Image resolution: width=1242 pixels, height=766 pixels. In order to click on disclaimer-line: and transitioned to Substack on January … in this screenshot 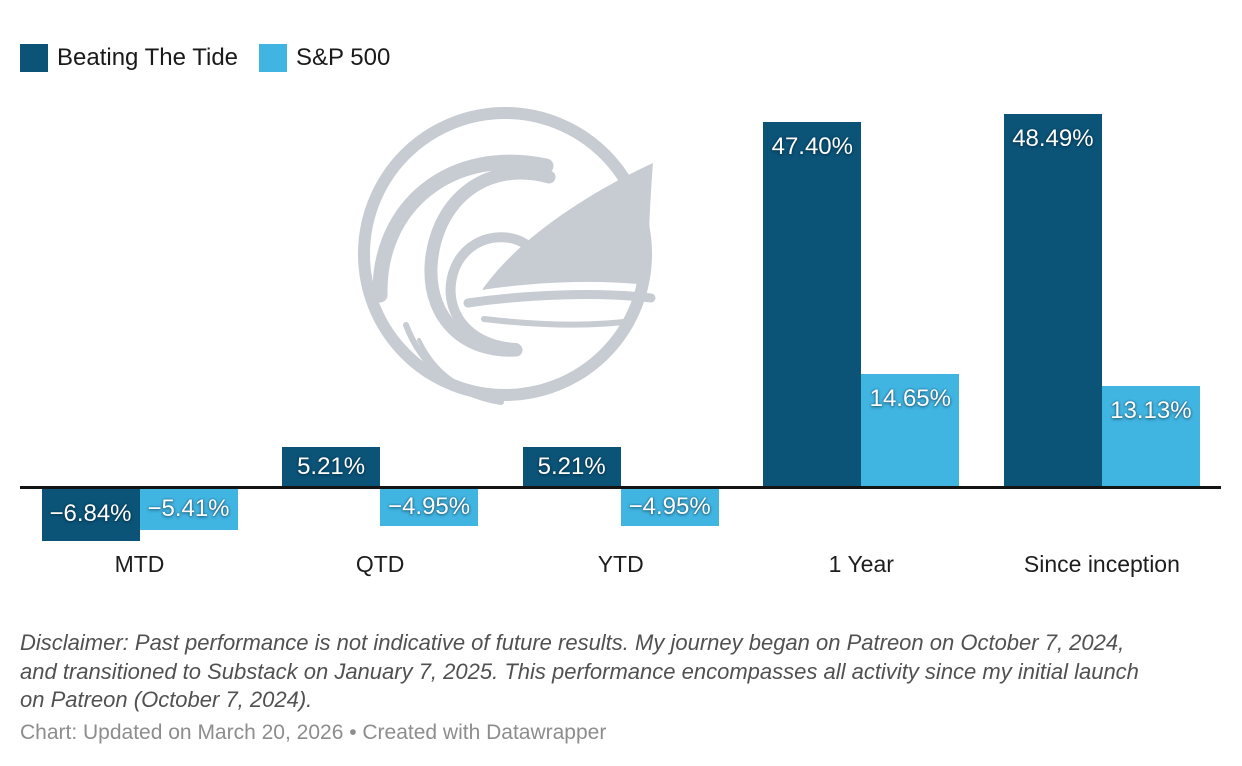, I will do `click(579, 671)`.